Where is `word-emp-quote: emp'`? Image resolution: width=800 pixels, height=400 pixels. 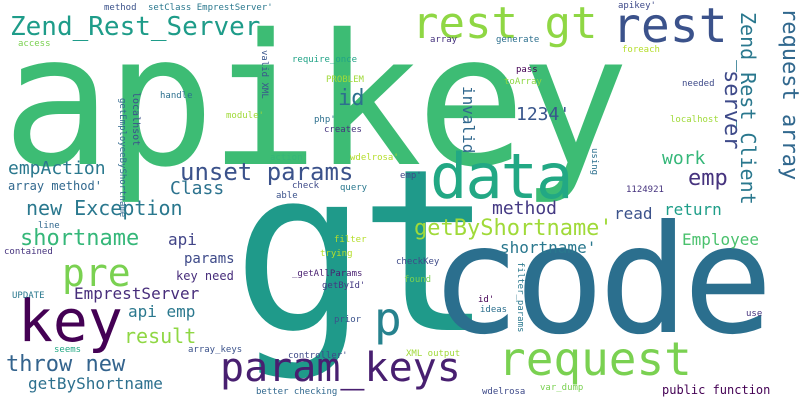 word-emp-quote: emp' is located at coordinates (411, 176).